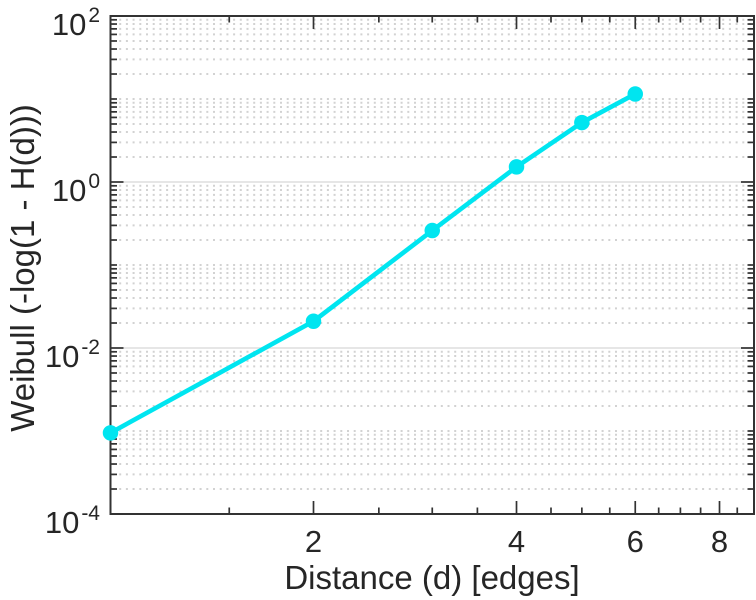 This screenshot has width=756, height=600. Describe the element at coordinates (90, 347) in the screenshot. I see `y-tick-exponent: -2` at that location.